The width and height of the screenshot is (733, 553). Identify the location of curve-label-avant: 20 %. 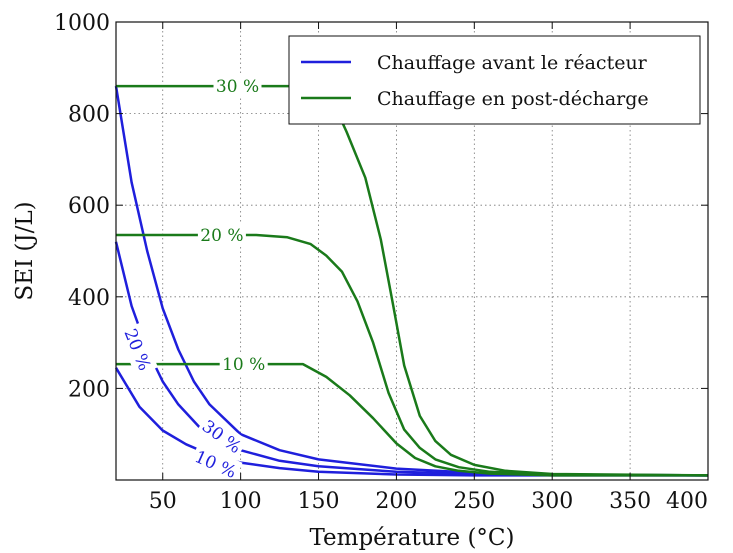
(137, 349).